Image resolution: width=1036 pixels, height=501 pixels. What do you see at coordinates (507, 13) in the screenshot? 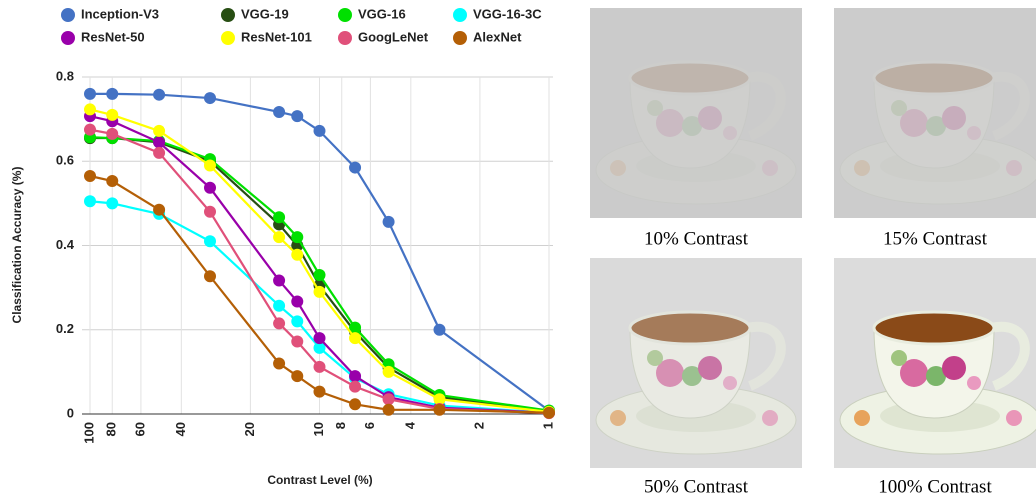
I see `legend-label: VGG-16-3C` at bounding box center [507, 13].